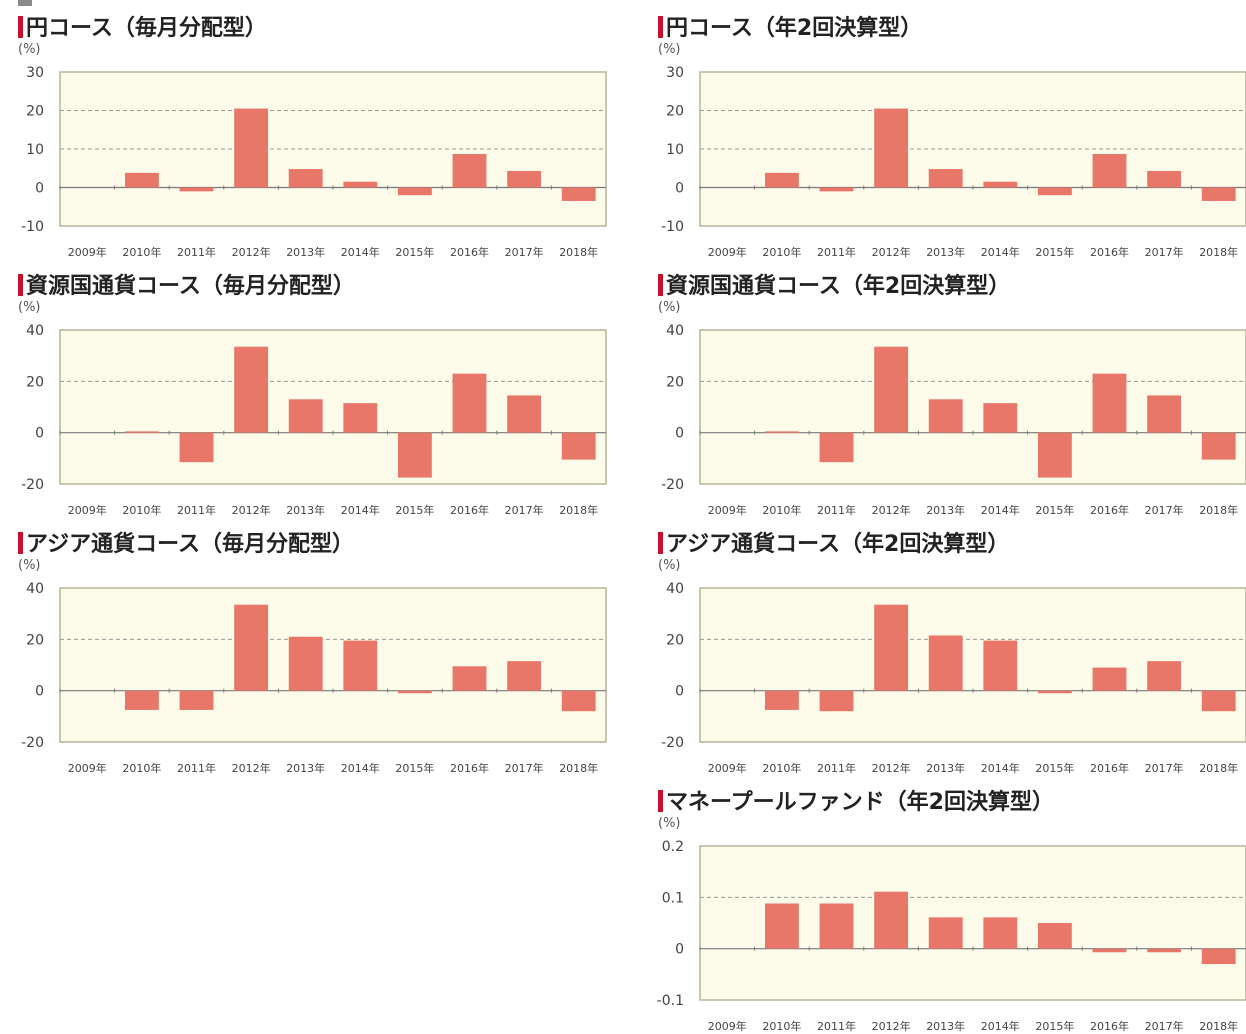  Describe the element at coordinates (794, 28) in the screenshot. I see `chart-title-text: 円コース（年2回決算型）` at that location.